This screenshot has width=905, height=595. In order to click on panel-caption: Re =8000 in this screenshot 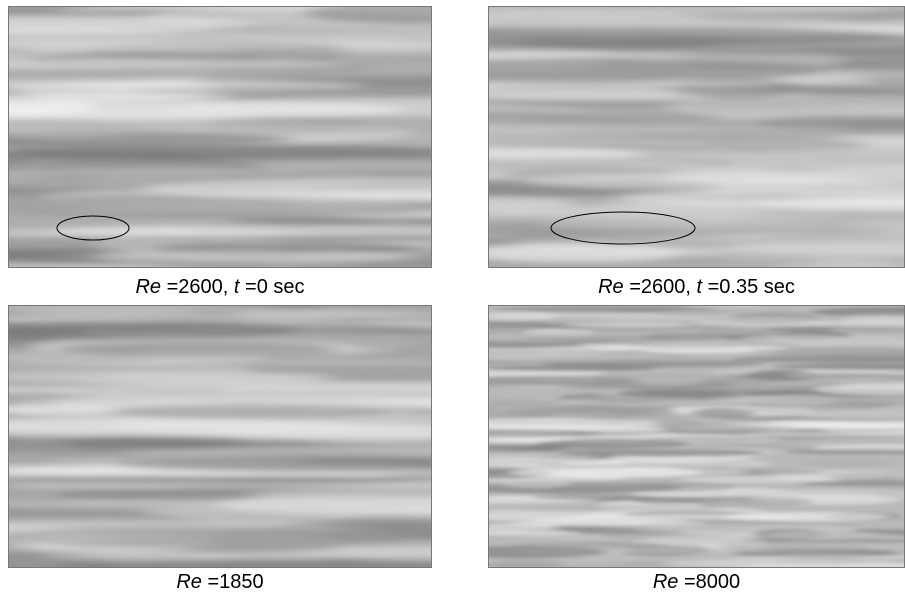, I will do `click(696, 582)`.